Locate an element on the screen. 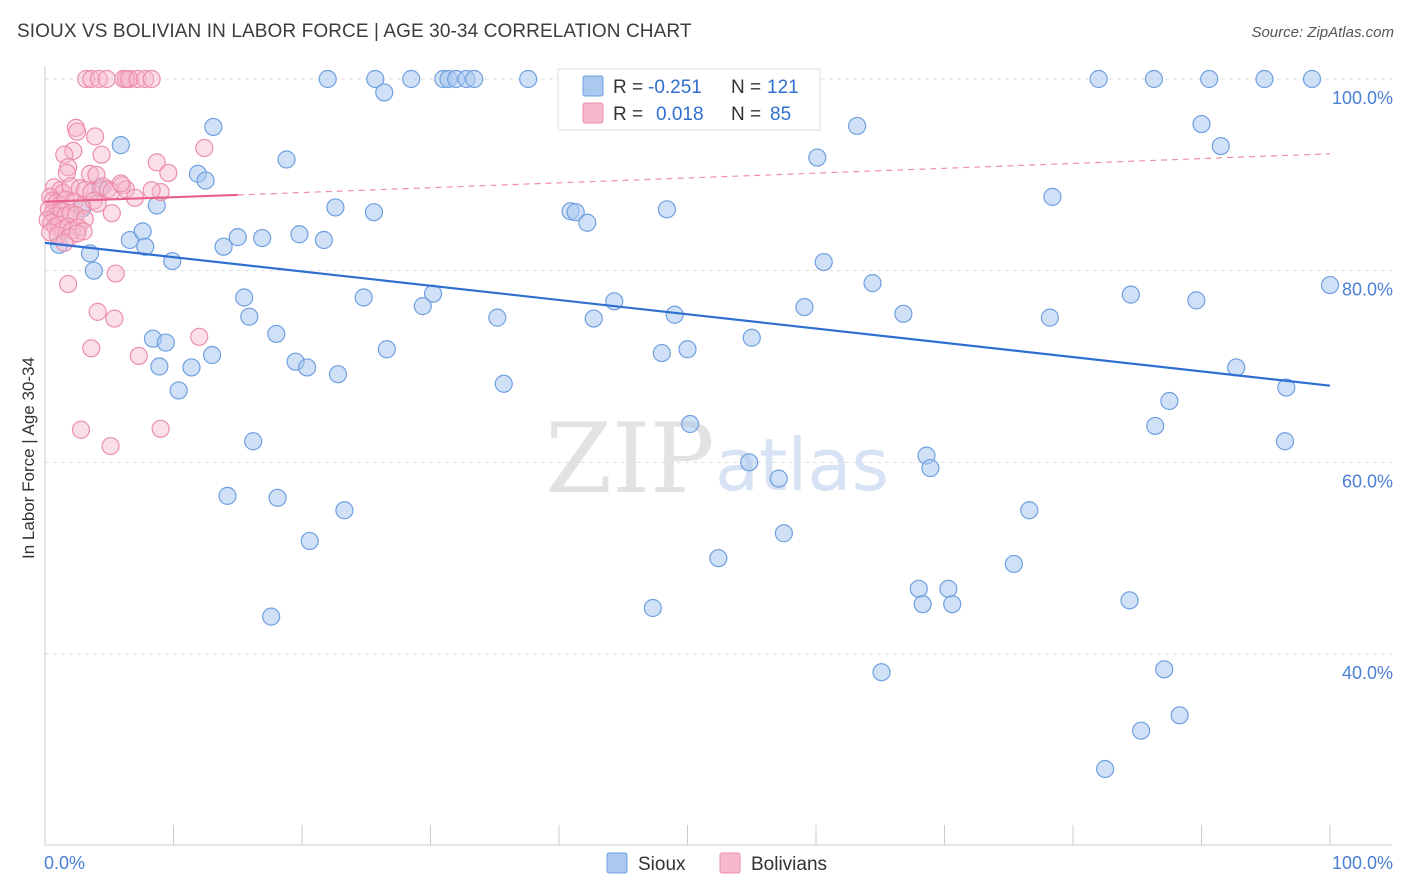 This screenshot has height=892, width=1406. sioux-trend-line is located at coordinates (687, 314).